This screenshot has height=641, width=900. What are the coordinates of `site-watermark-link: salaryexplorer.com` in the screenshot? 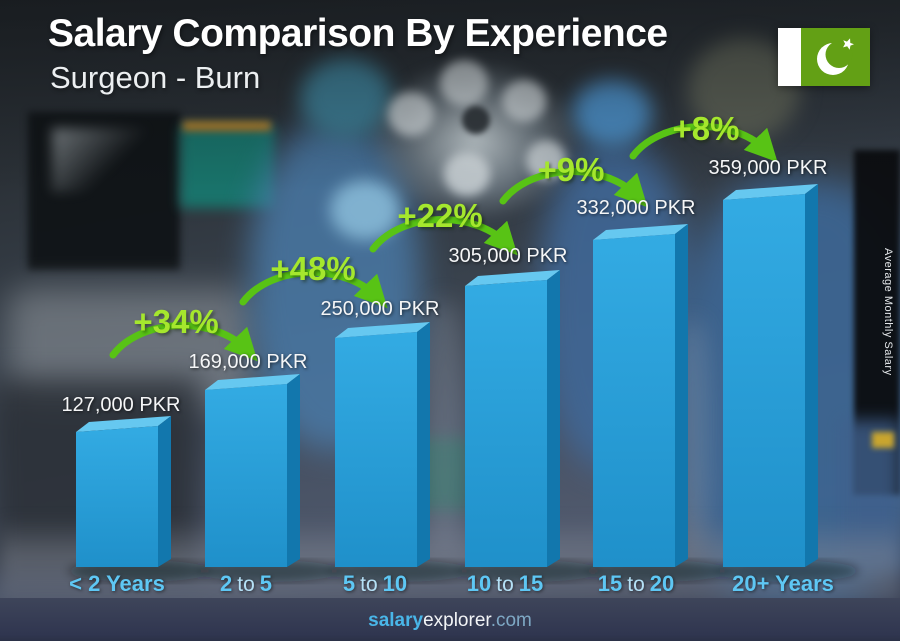 It's located at (450, 621).